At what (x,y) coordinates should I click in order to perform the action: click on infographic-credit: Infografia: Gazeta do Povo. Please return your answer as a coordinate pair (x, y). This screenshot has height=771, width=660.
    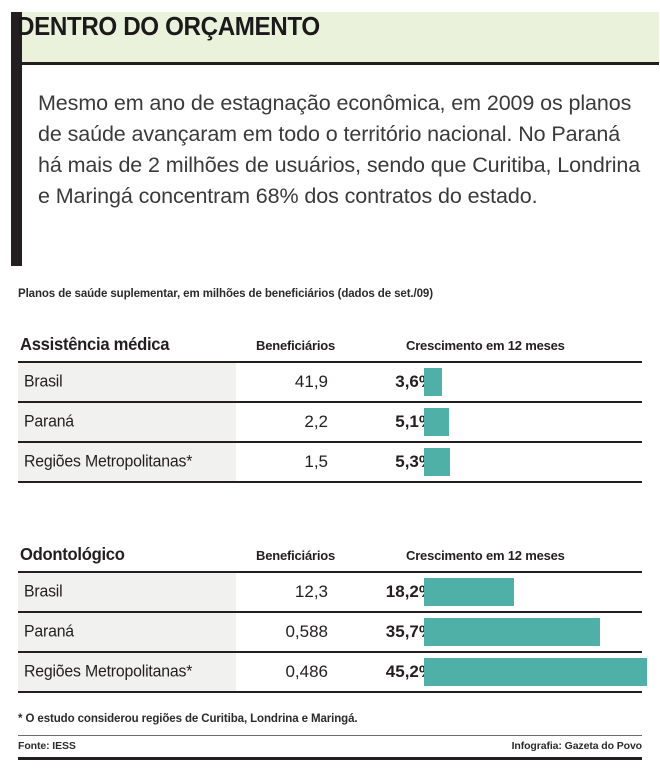
    Looking at the image, I should click on (577, 746).